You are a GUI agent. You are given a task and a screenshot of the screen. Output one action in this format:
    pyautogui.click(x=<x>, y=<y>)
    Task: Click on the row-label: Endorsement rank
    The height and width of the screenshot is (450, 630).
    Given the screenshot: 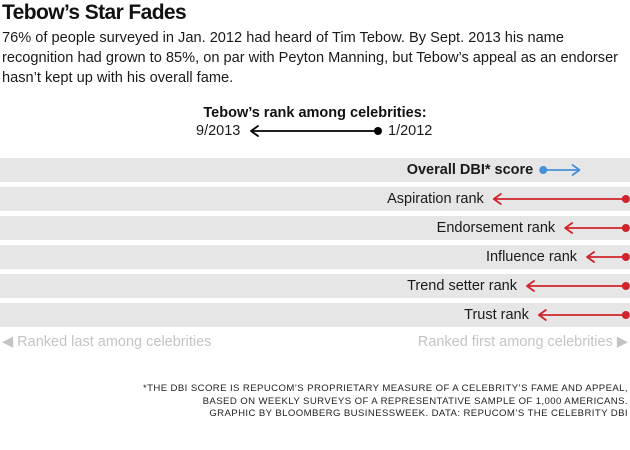 What is the action you would take?
    pyautogui.click(x=496, y=228)
    